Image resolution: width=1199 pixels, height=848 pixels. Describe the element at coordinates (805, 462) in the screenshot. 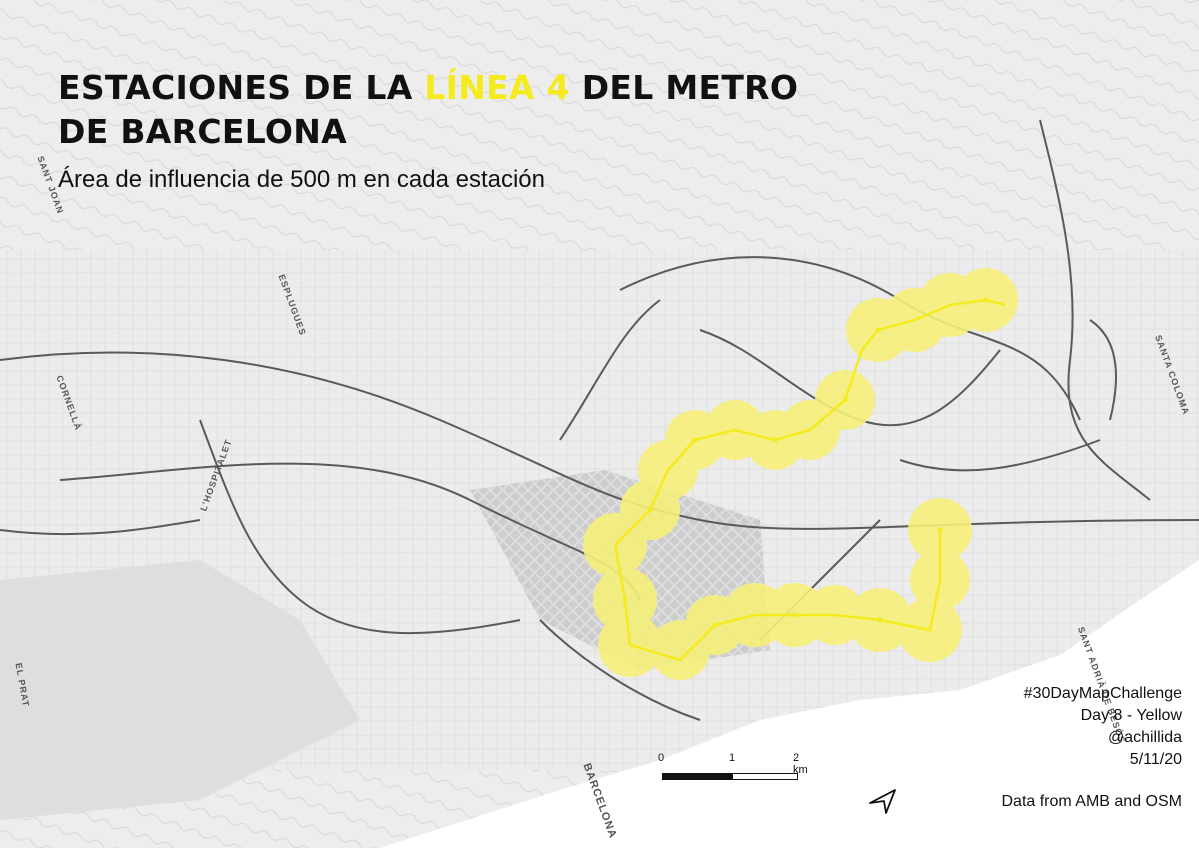

I see `station-points` at that location.